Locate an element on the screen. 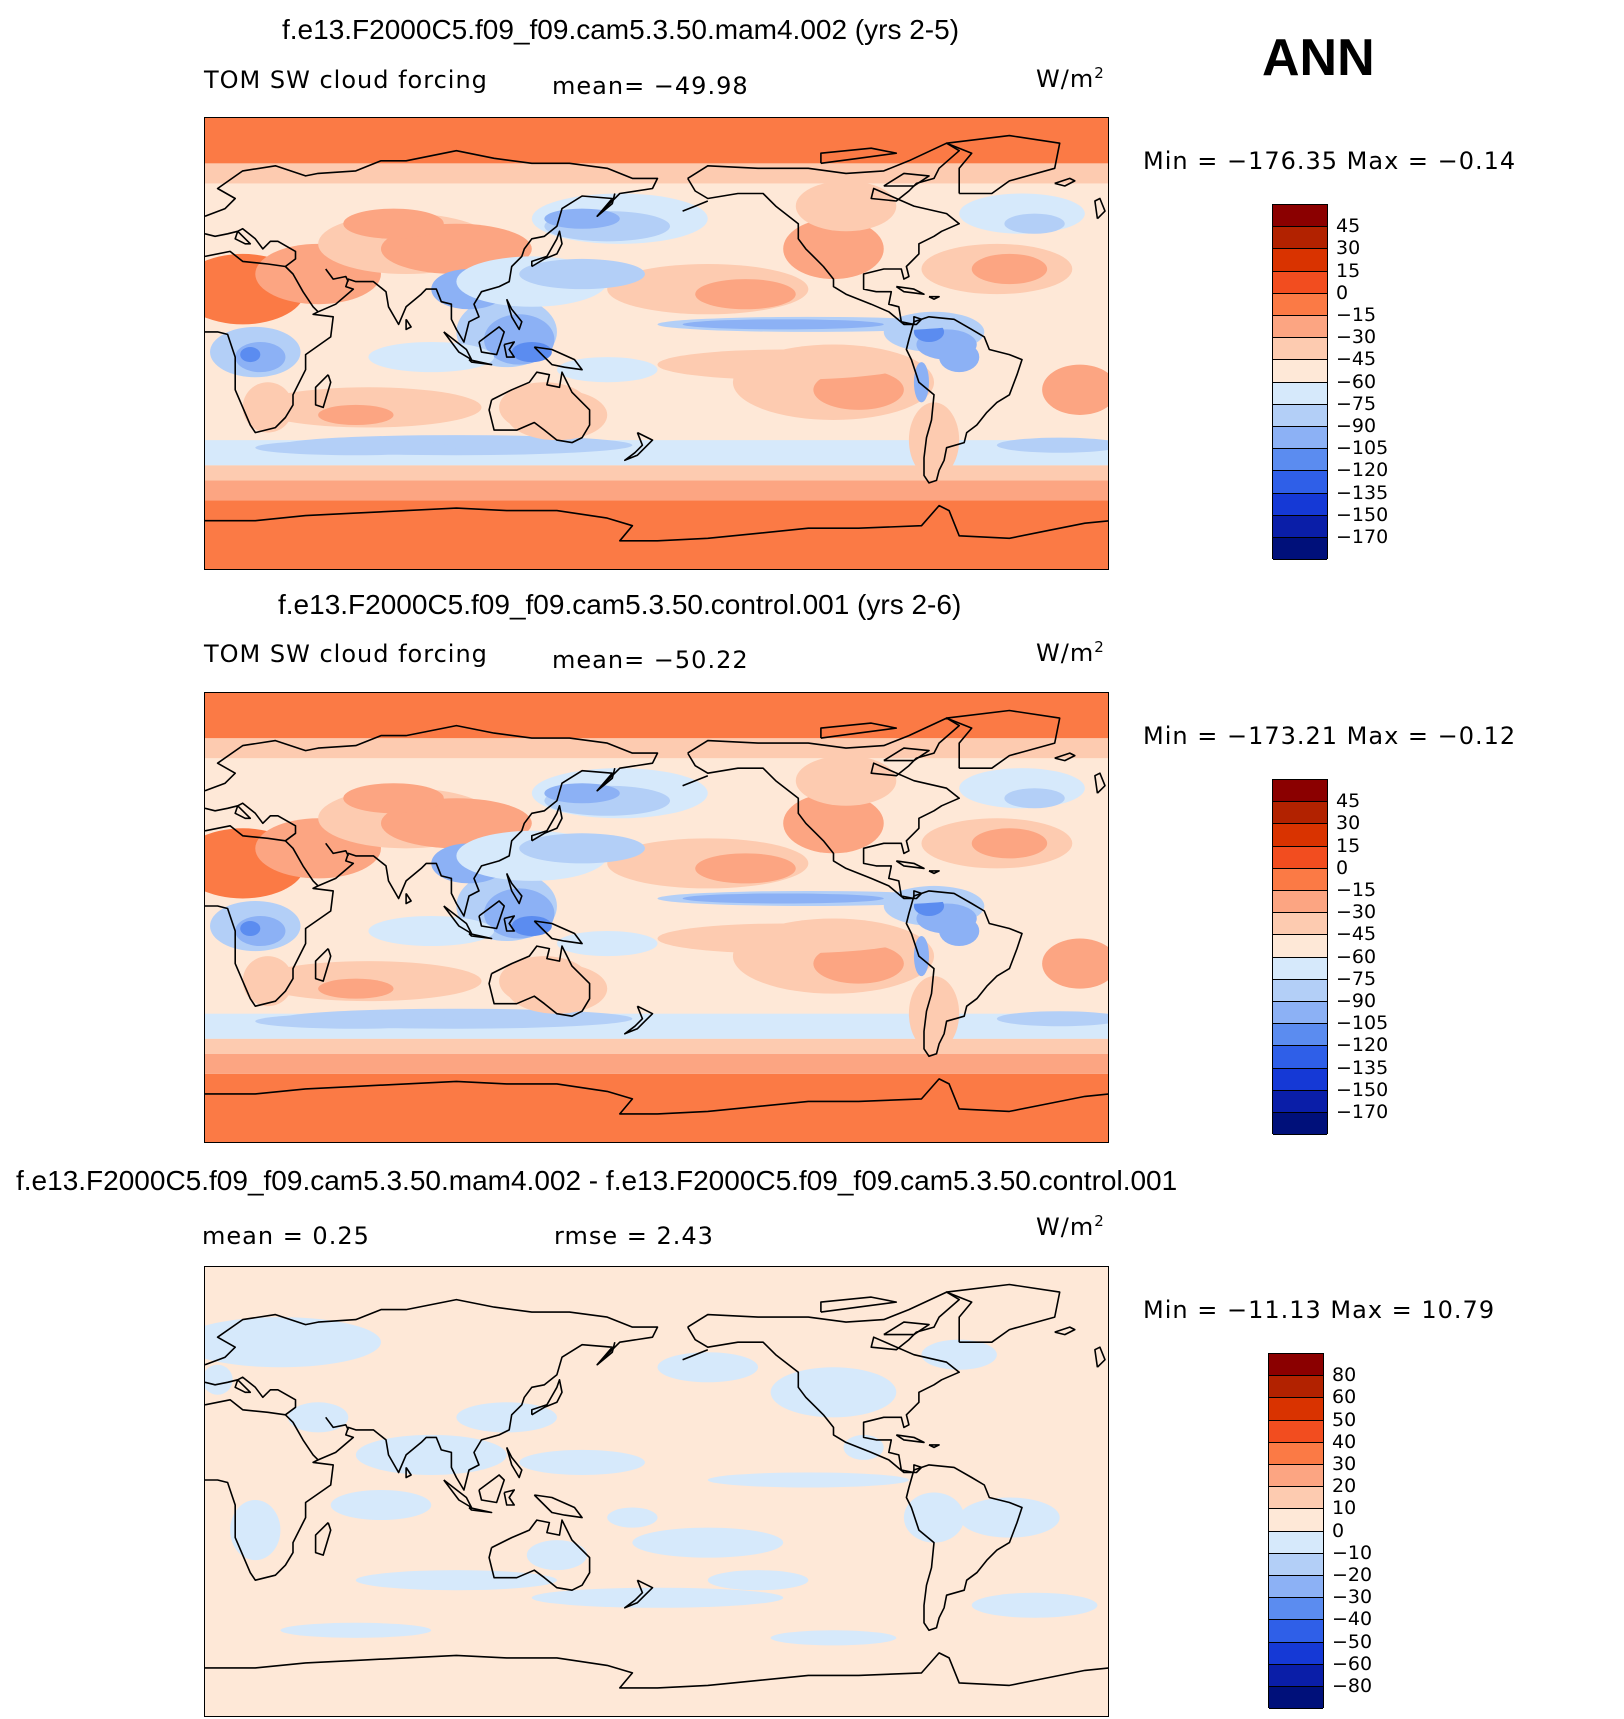 The image size is (1624, 1719). colorbar-tick-label: −40 is located at coordinates (1352, 1619).